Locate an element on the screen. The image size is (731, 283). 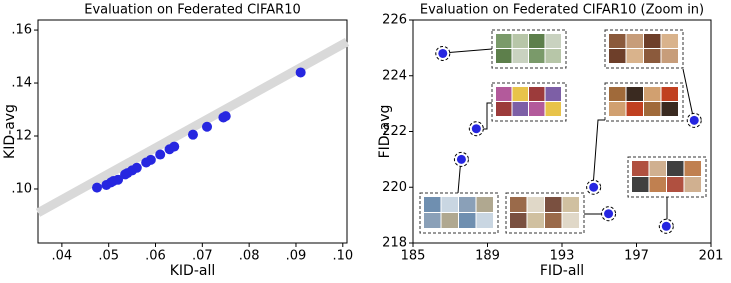
y-tick-label: 226 is located at coordinates (394, 20).